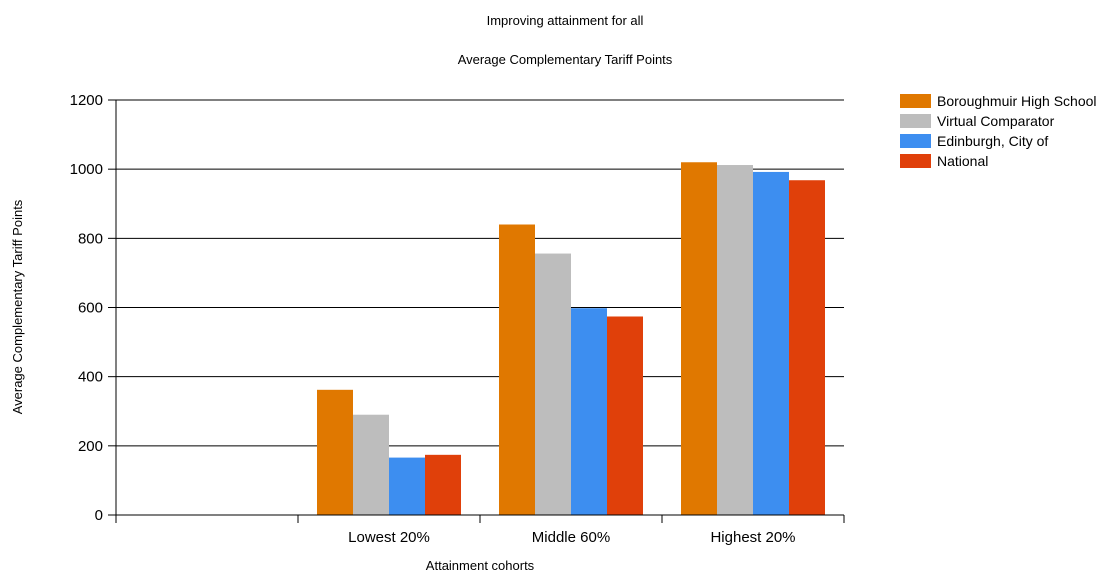 The width and height of the screenshot is (1110, 571). I want to click on y-tick-label: 400, so click(90, 377).